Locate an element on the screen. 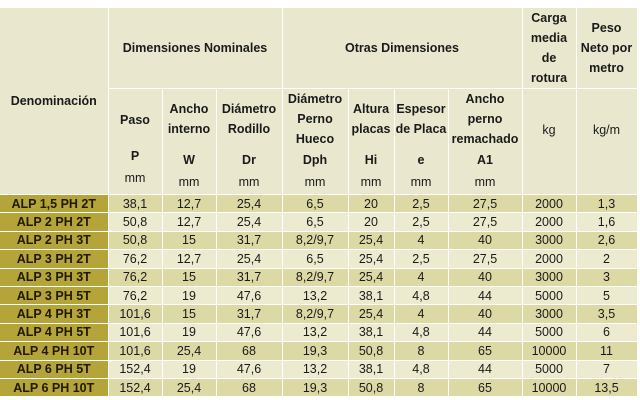  row-denominacion: ALP 1,5 PH 2T is located at coordinates (54, 204).